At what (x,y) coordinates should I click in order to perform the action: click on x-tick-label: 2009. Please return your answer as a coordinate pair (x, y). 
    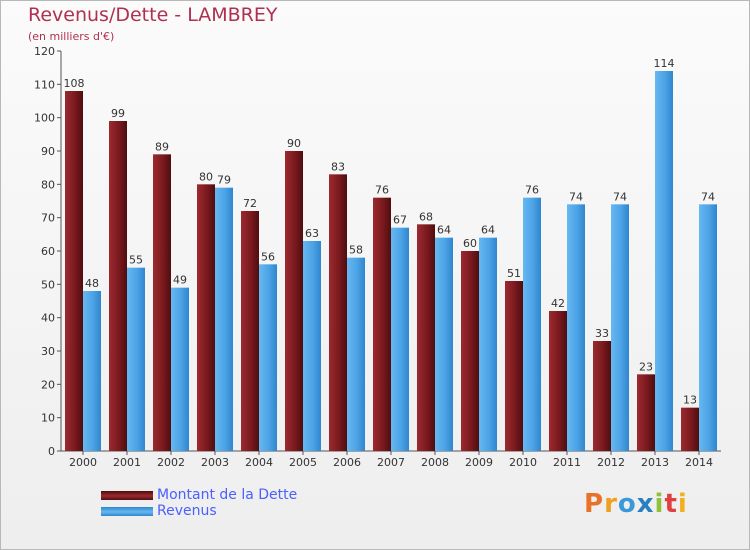
    Looking at the image, I should click on (479, 462).